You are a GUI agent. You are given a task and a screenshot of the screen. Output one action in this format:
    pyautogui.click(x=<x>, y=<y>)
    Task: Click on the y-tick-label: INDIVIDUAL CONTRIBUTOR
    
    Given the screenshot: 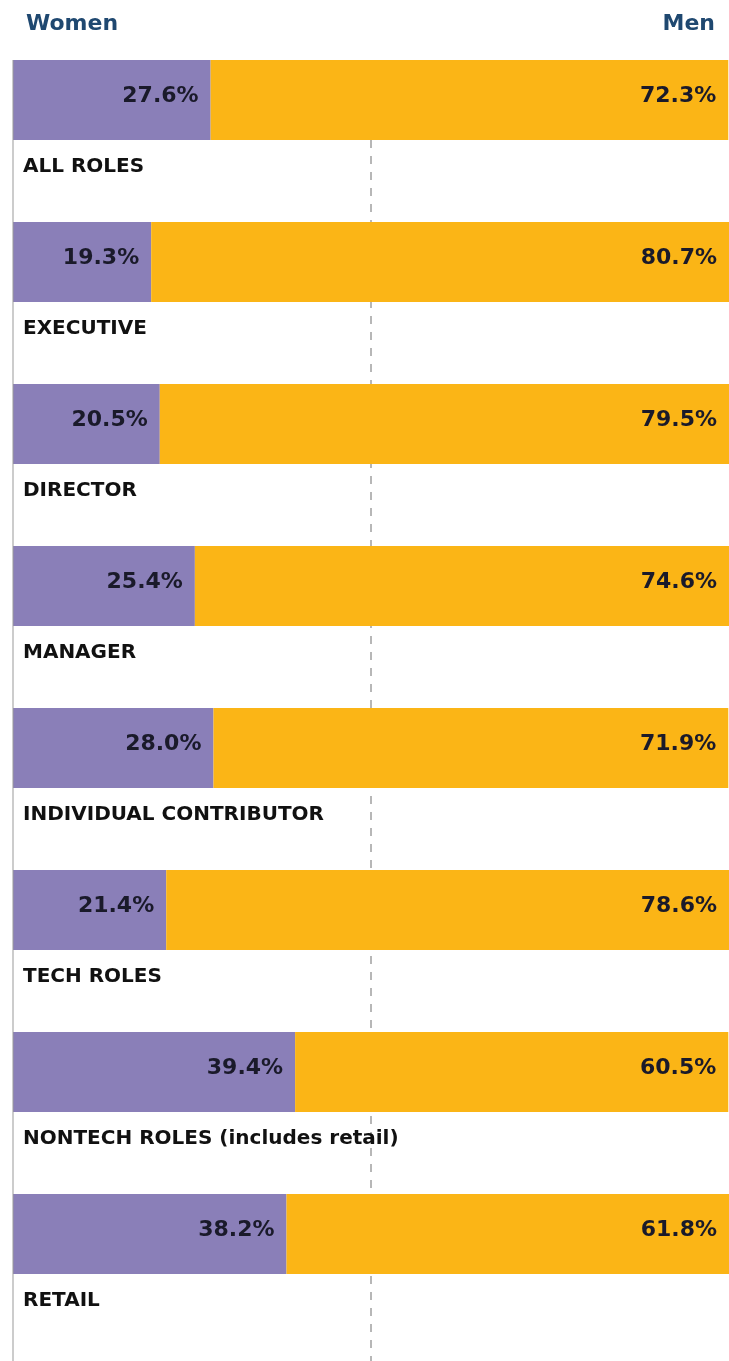 What is the action you would take?
    pyautogui.click(x=173, y=813)
    